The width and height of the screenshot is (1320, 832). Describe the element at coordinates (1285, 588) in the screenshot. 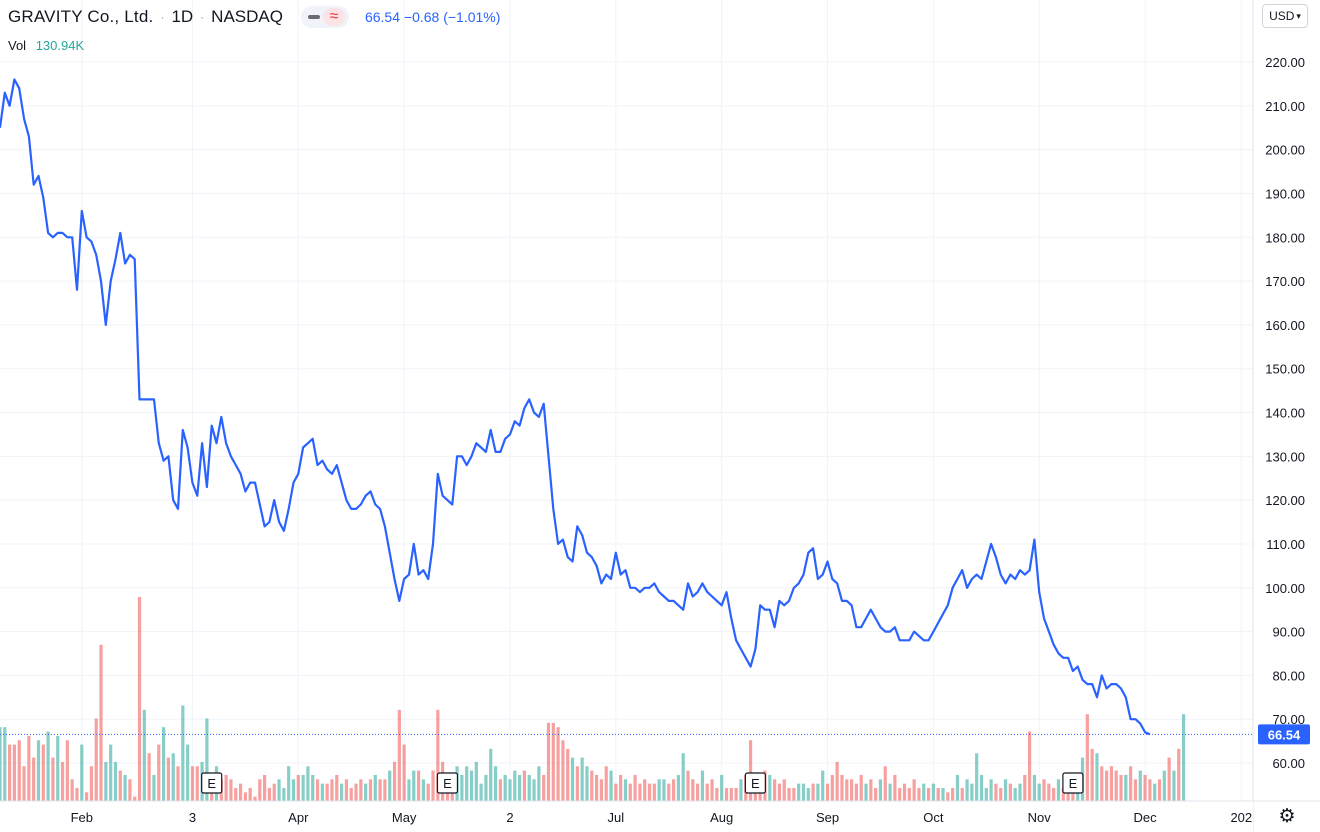

I see `y-tick-label: 100.00` at that location.